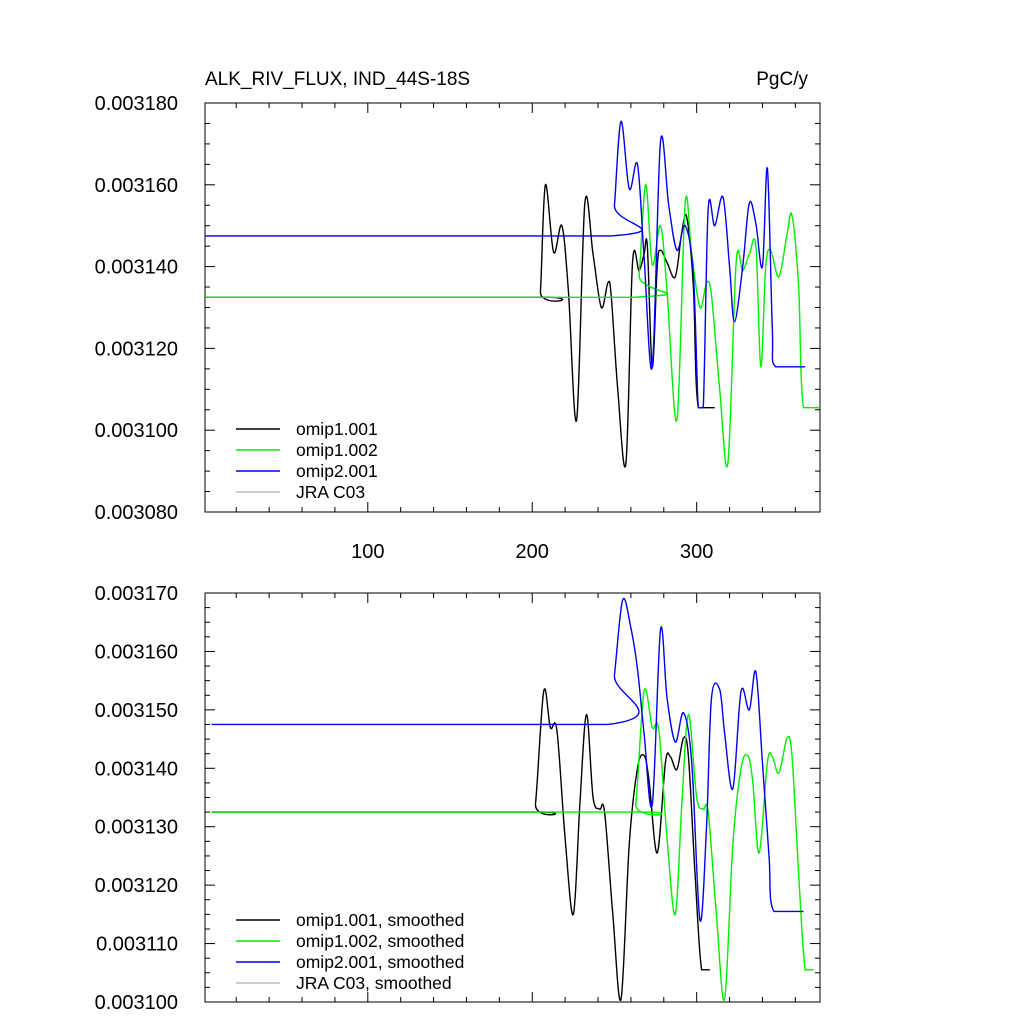 This screenshot has width=1024, height=1024. Describe the element at coordinates (330, 492) in the screenshot. I see `legend-label: JRA C03` at that location.